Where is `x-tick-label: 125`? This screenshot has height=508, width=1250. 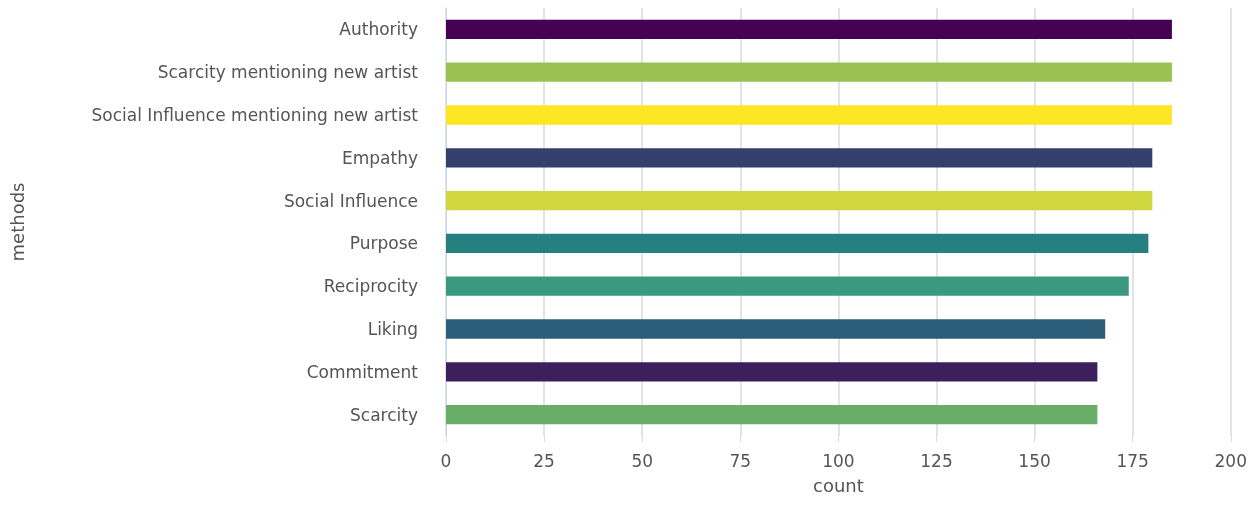
x-tick-label: 125 is located at coordinates (936, 460).